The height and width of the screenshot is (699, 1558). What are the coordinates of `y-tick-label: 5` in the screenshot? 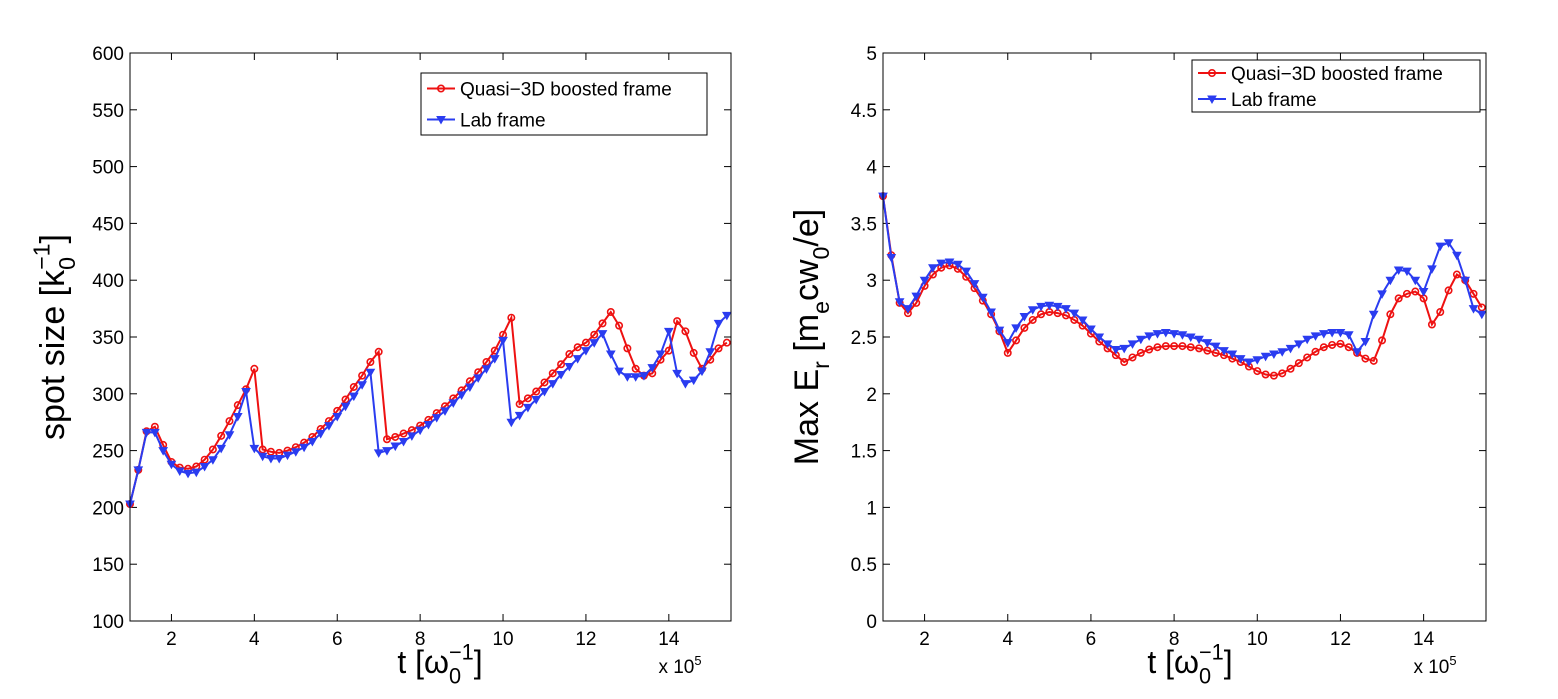 It's located at (871, 54).